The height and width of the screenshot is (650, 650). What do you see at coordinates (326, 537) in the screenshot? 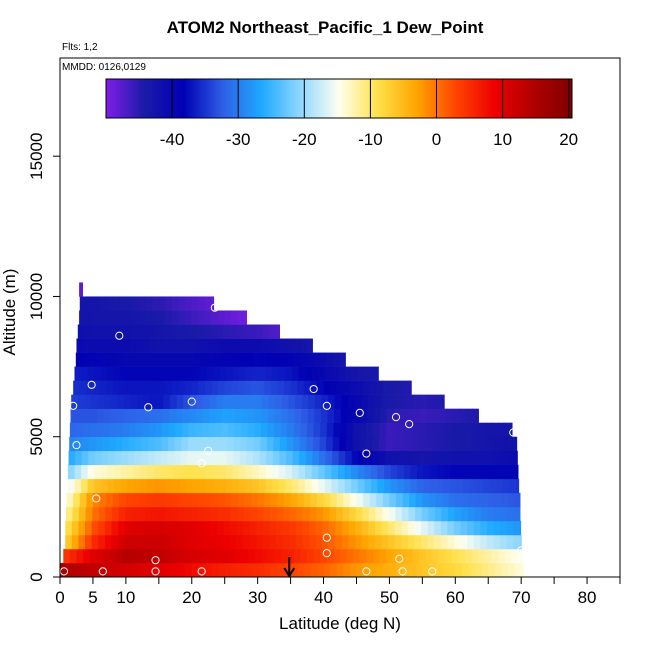
I see `sample-point` at bounding box center [326, 537].